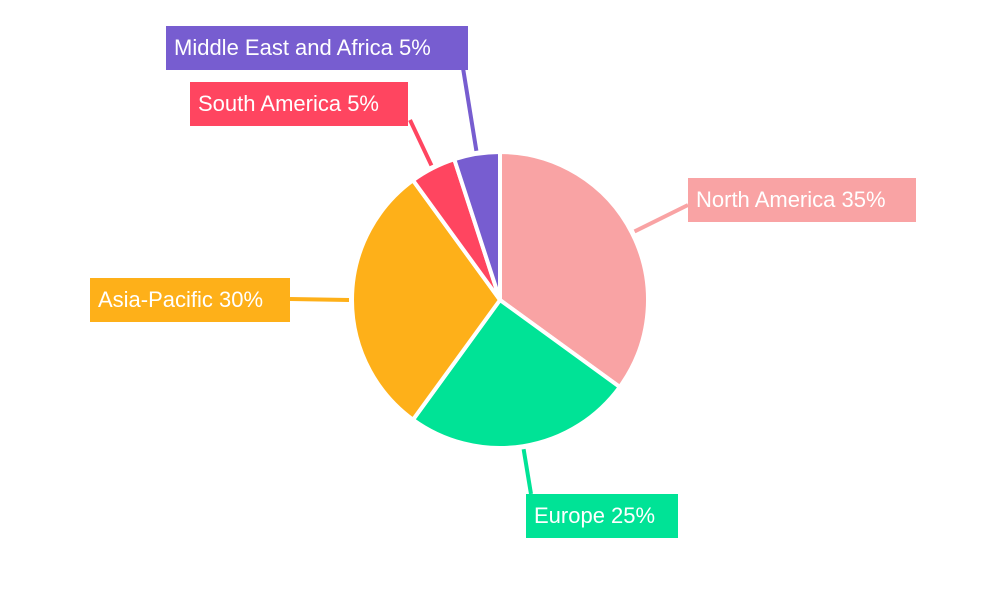 The height and width of the screenshot is (600, 1000). I want to click on leader-line-asia-pacific, so click(319, 299).